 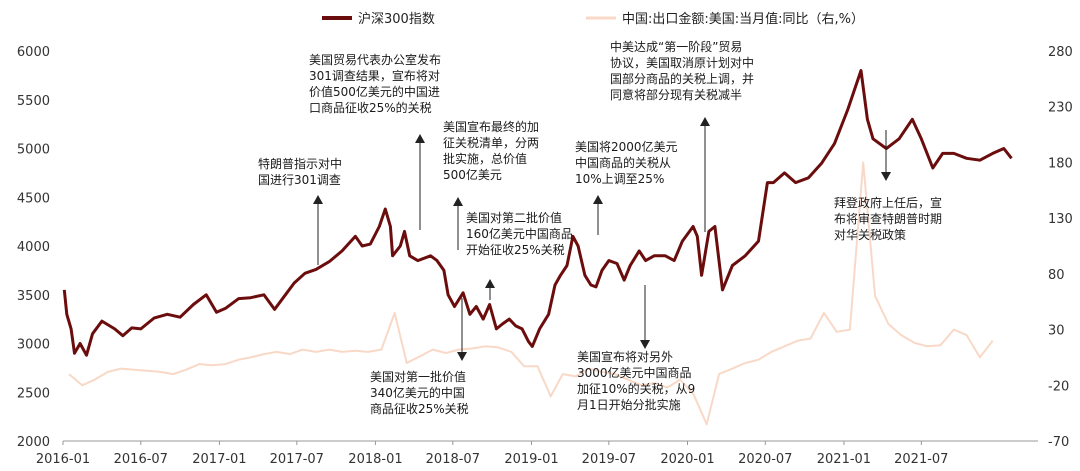 I want to click on y-left-tick-label: 5500, so click(x=33, y=101).